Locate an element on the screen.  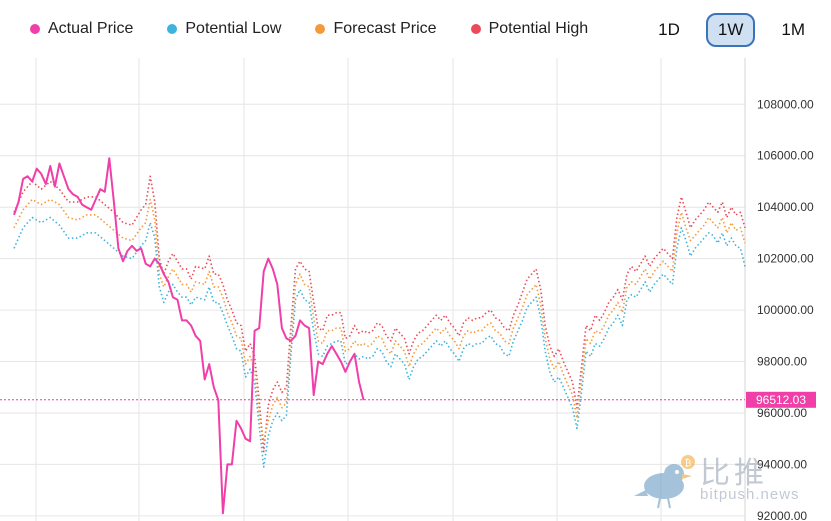
watermark-chinese-text: 比推 is located at coordinates (734, 473).